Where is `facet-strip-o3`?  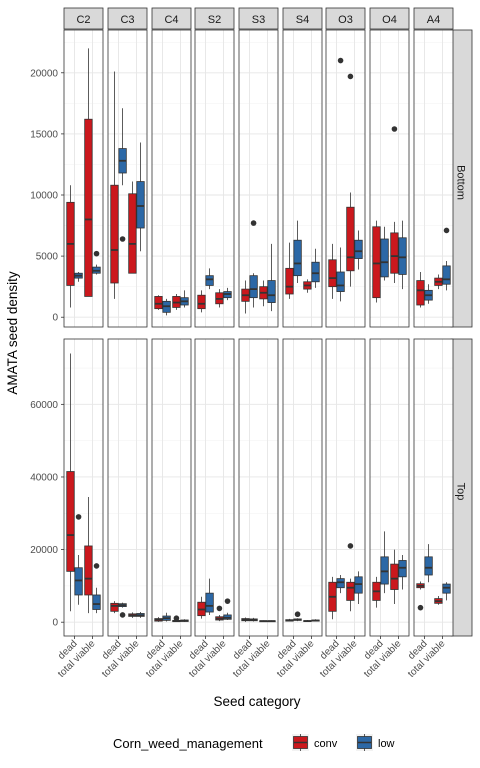
facet-strip-o3 is located at coordinates (345, 18).